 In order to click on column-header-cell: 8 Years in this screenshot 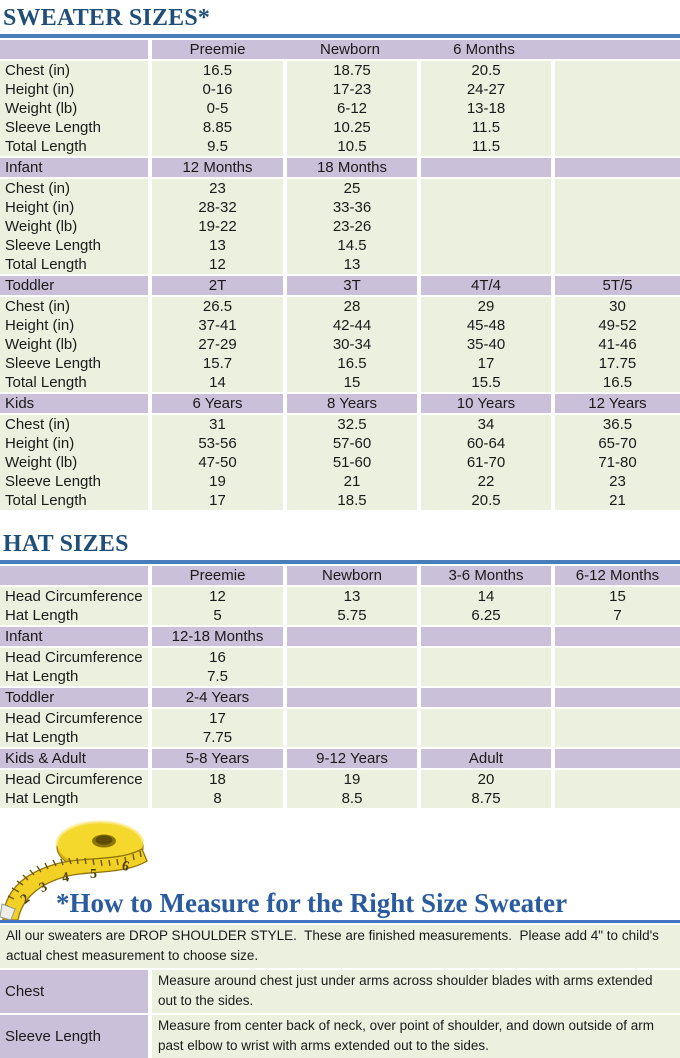, I will do `click(352, 403)`.